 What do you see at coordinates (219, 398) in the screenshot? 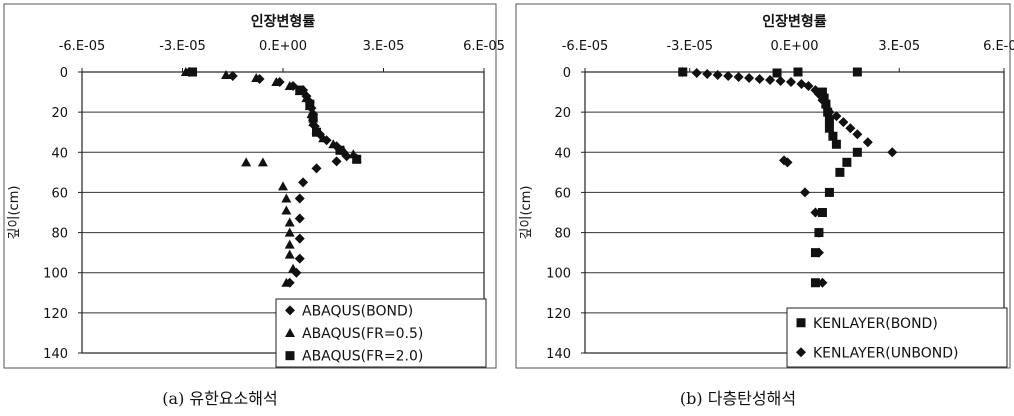
I see `figure-caption: (a) 유한요소해석` at bounding box center [219, 398].